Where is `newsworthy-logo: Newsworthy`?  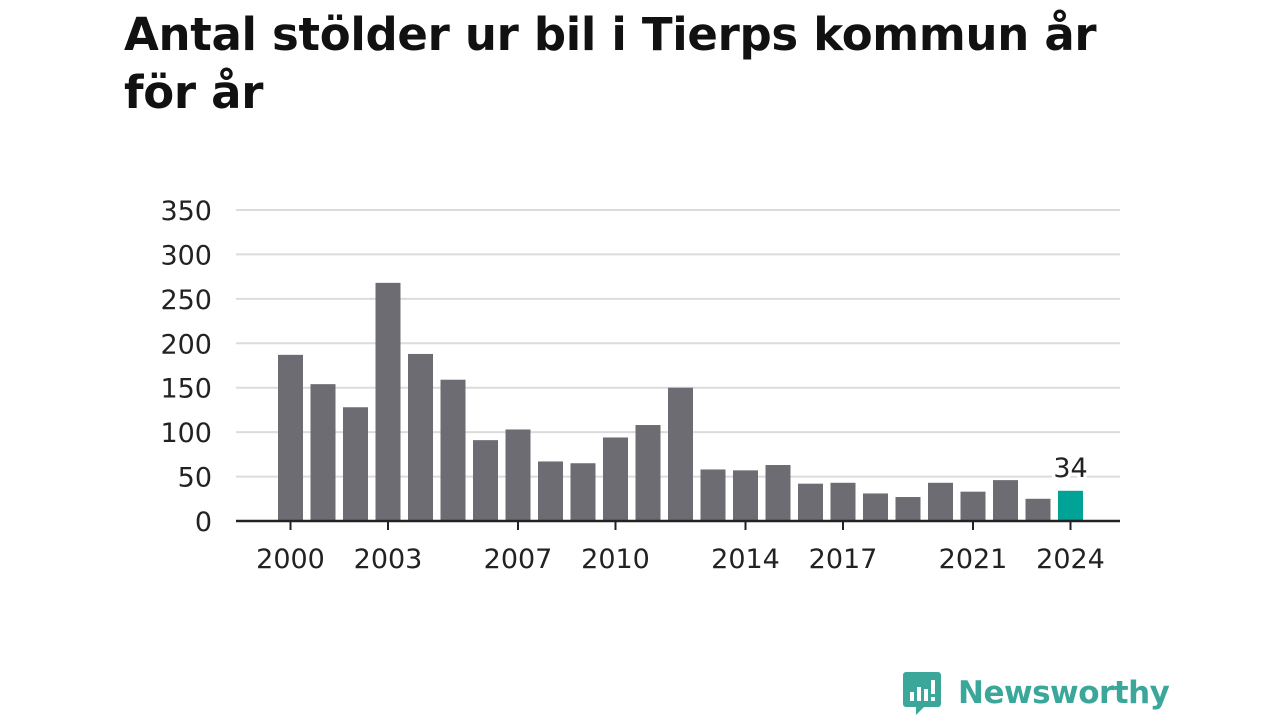 newsworthy-logo: Newsworthy is located at coordinates (1036, 693).